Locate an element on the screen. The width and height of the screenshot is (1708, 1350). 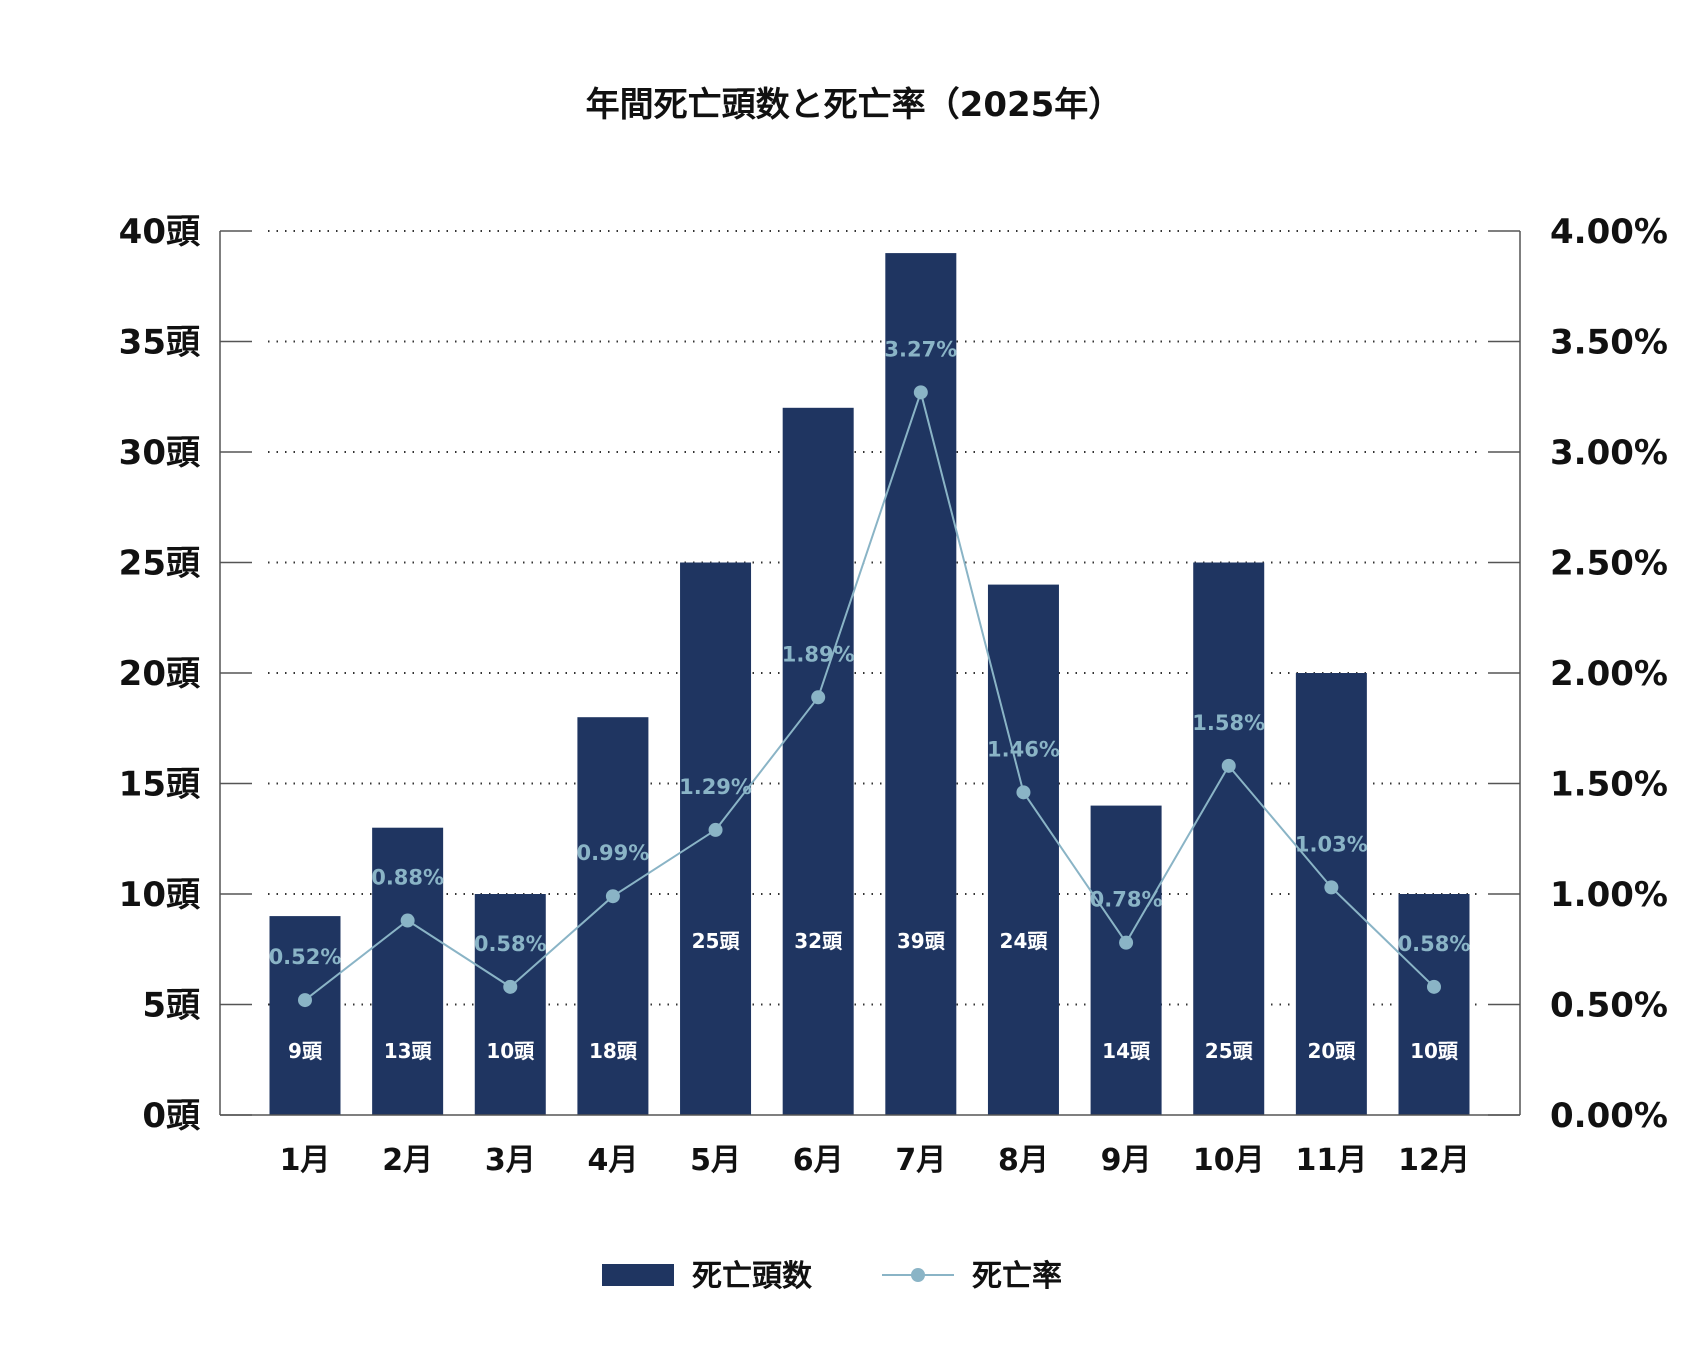
rate-value-label: 0.99% is located at coordinates (612, 853).